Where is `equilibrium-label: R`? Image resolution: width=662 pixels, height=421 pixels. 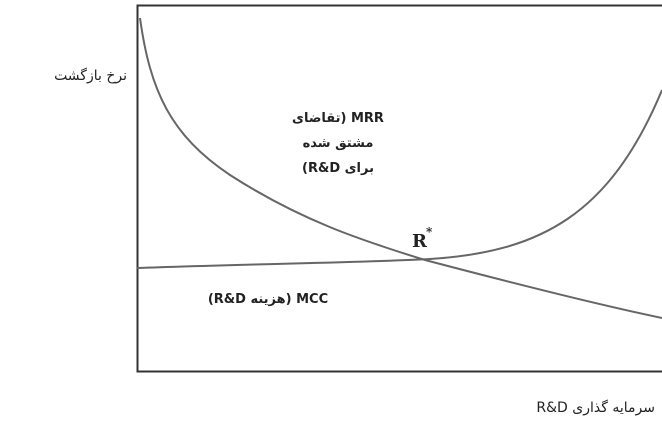 equilibrium-label: R is located at coordinates (420, 241).